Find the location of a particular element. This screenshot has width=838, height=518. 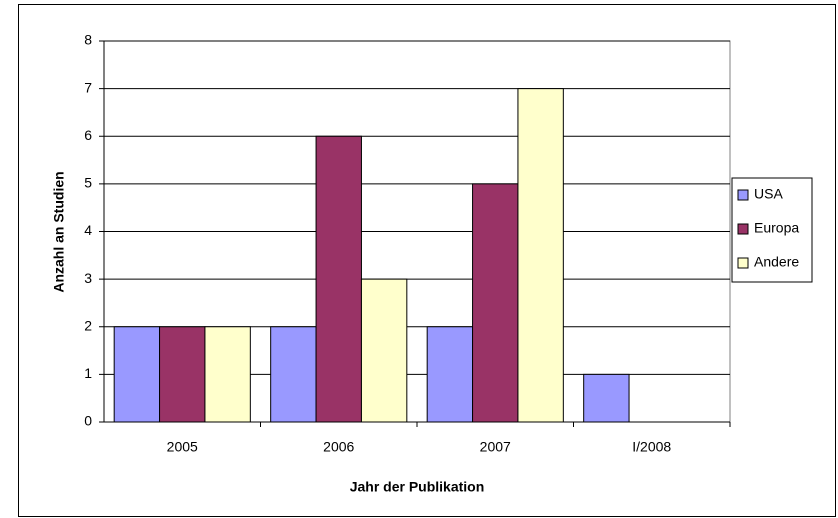

x-tick-label: 2006 is located at coordinates (338, 447).